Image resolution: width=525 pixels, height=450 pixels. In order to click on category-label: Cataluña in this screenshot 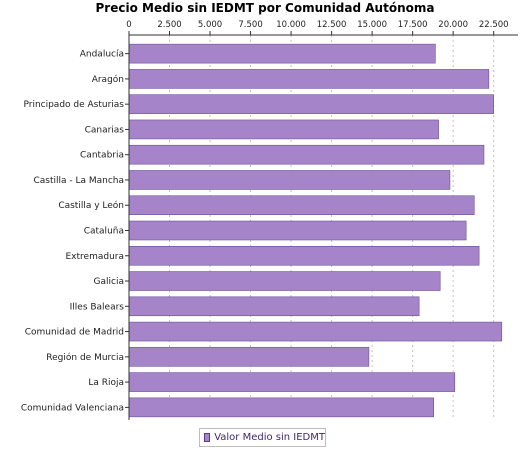, I will do `click(104, 232)`.